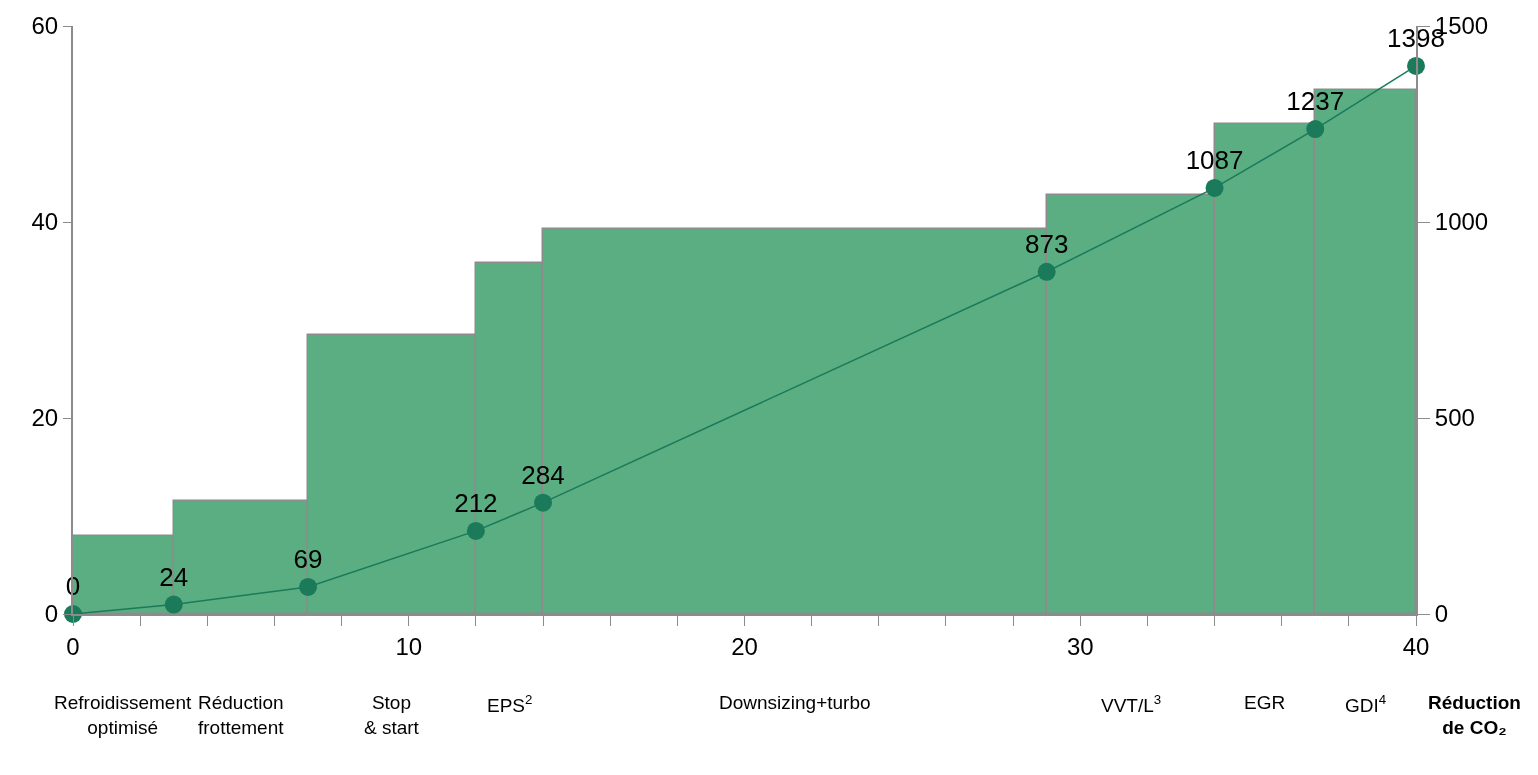 The height and width of the screenshot is (775, 1538). Describe the element at coordinates (308, 559) in the screenshot. I see `data-label: 69` at that location.